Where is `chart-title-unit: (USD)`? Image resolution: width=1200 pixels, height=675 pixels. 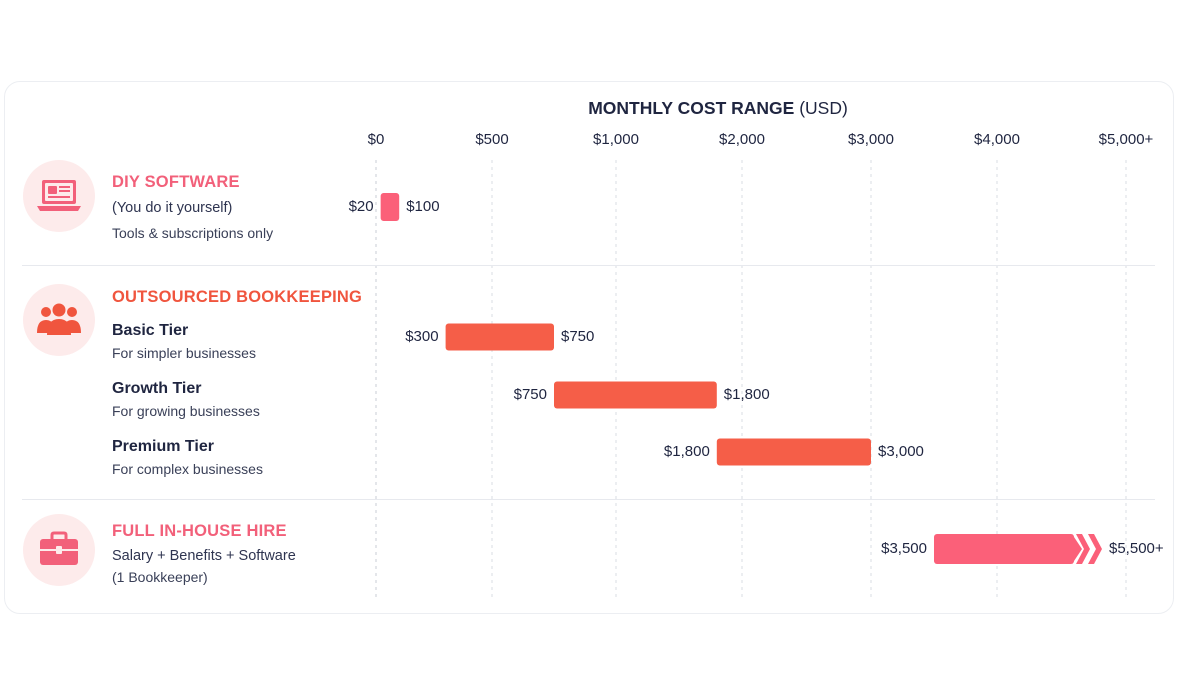 chart-title-unit: (USD) is located at coordinates (823, 108).